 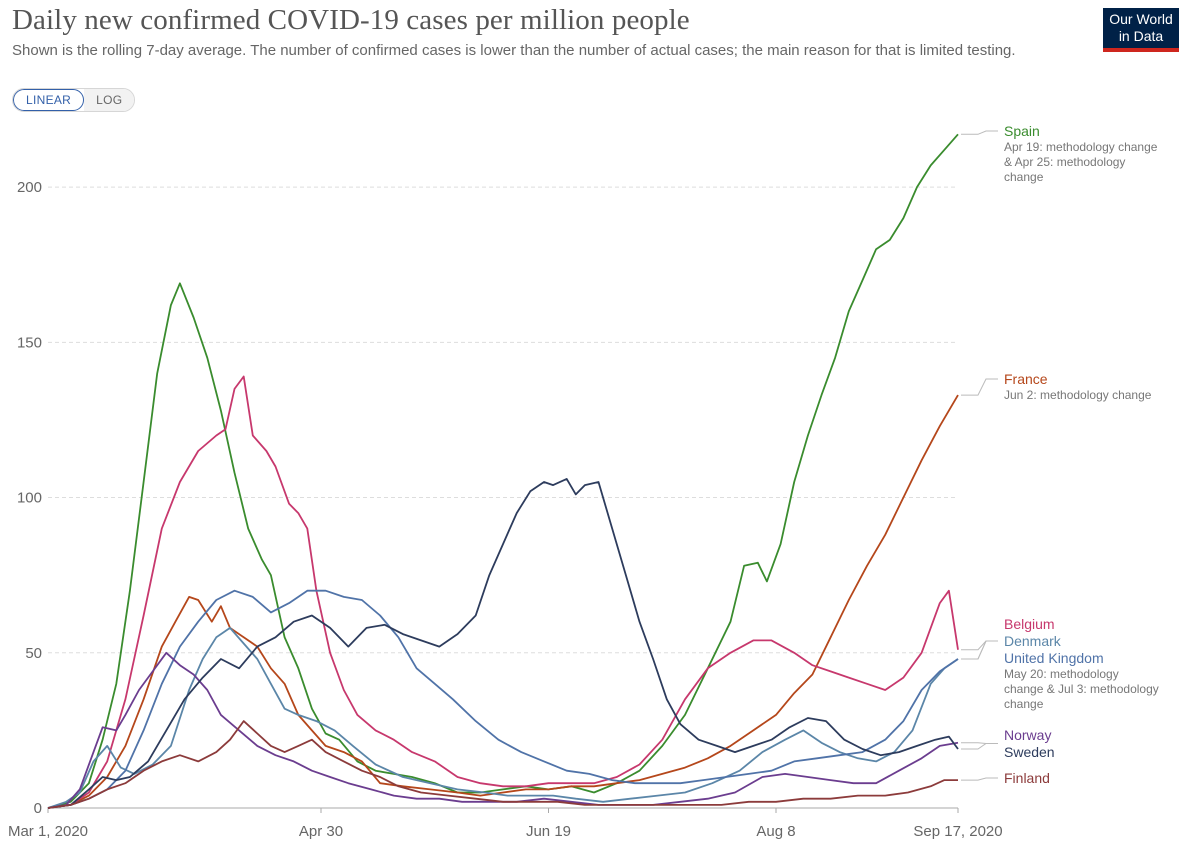 I want to click on scale-toggle: LINEAR LOG, so click(x=74, y=100).